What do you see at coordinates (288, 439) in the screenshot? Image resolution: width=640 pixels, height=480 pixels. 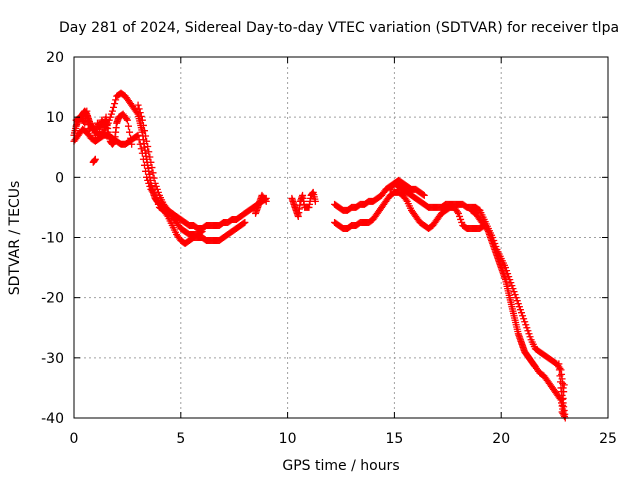 I see `x-tick-label: 10` at bounding box center [288, 439].